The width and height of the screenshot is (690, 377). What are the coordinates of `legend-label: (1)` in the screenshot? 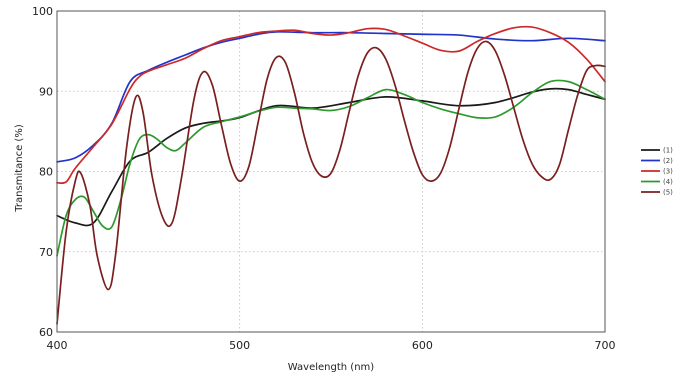 It's located at (668, 151).